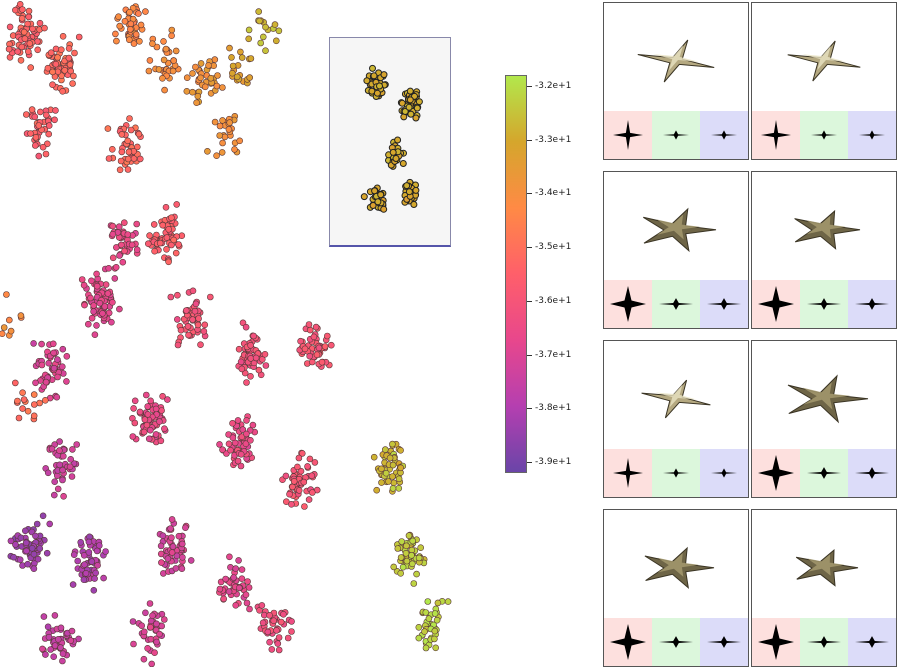  What do you see at coordinates (378, 202) in the screenshot?
I see `inset-point` at bounding box center [378, 202].